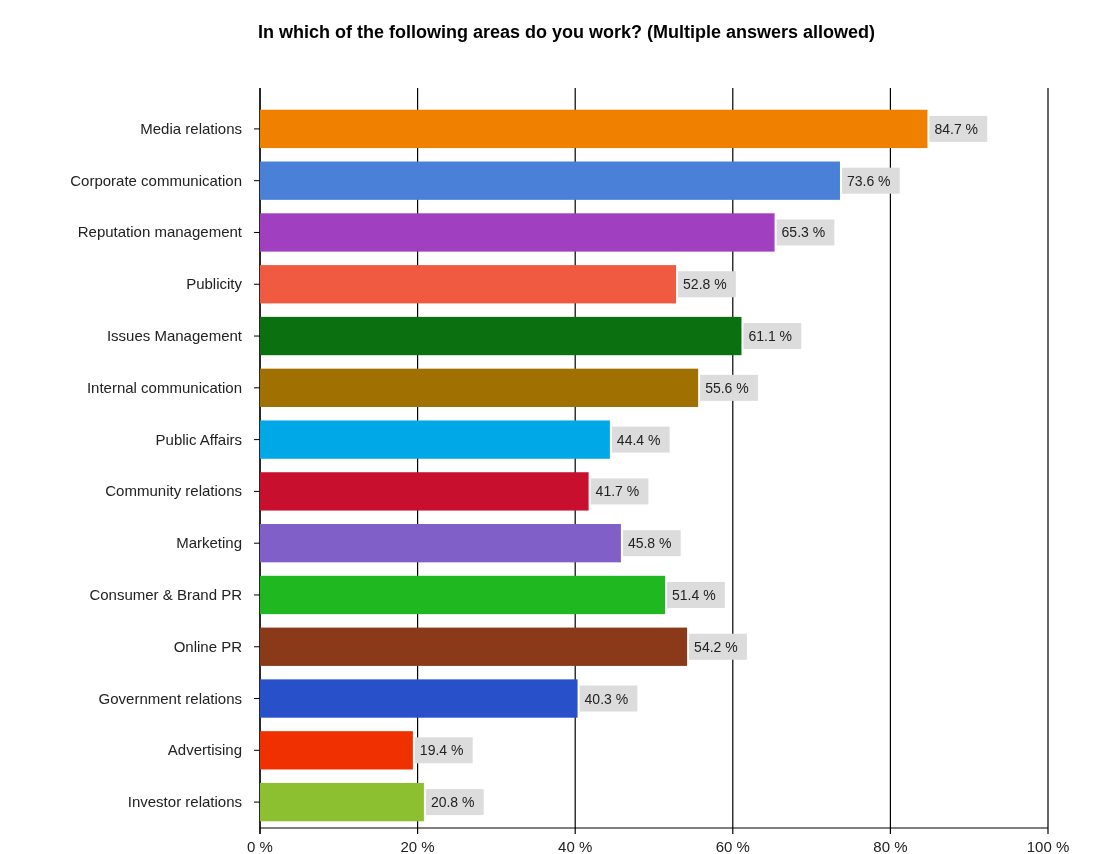  I want to click on y-tick-label: Media relations, so click(191, 128).